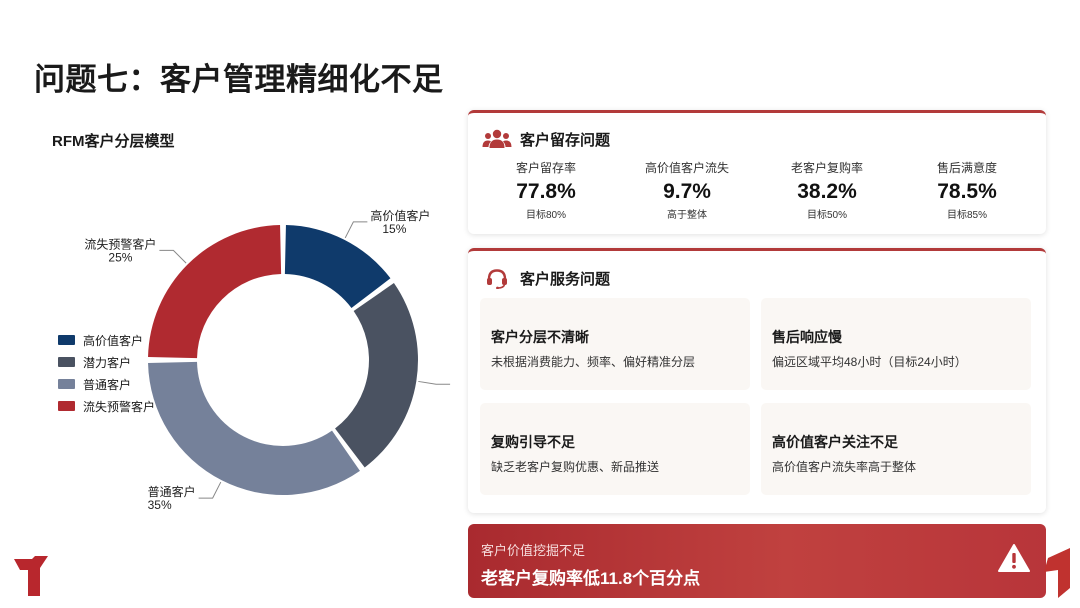  I want to click on metric-value: 38.2%, so click(827, 191).